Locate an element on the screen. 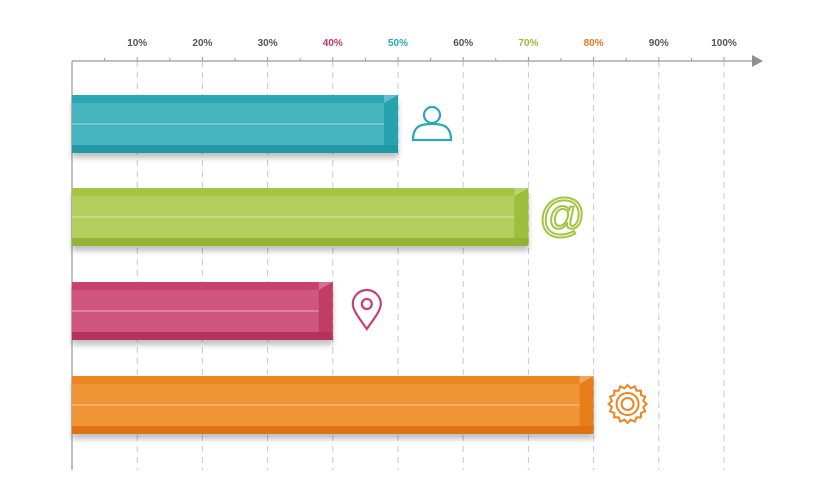 The width and height of the screenshot is (833, 504). tick-label: 60% is located at coordinates (463, 43).